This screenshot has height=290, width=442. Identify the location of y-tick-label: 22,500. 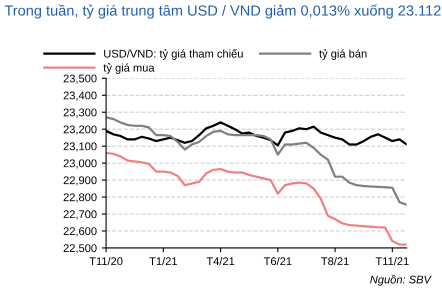
(80, 249).